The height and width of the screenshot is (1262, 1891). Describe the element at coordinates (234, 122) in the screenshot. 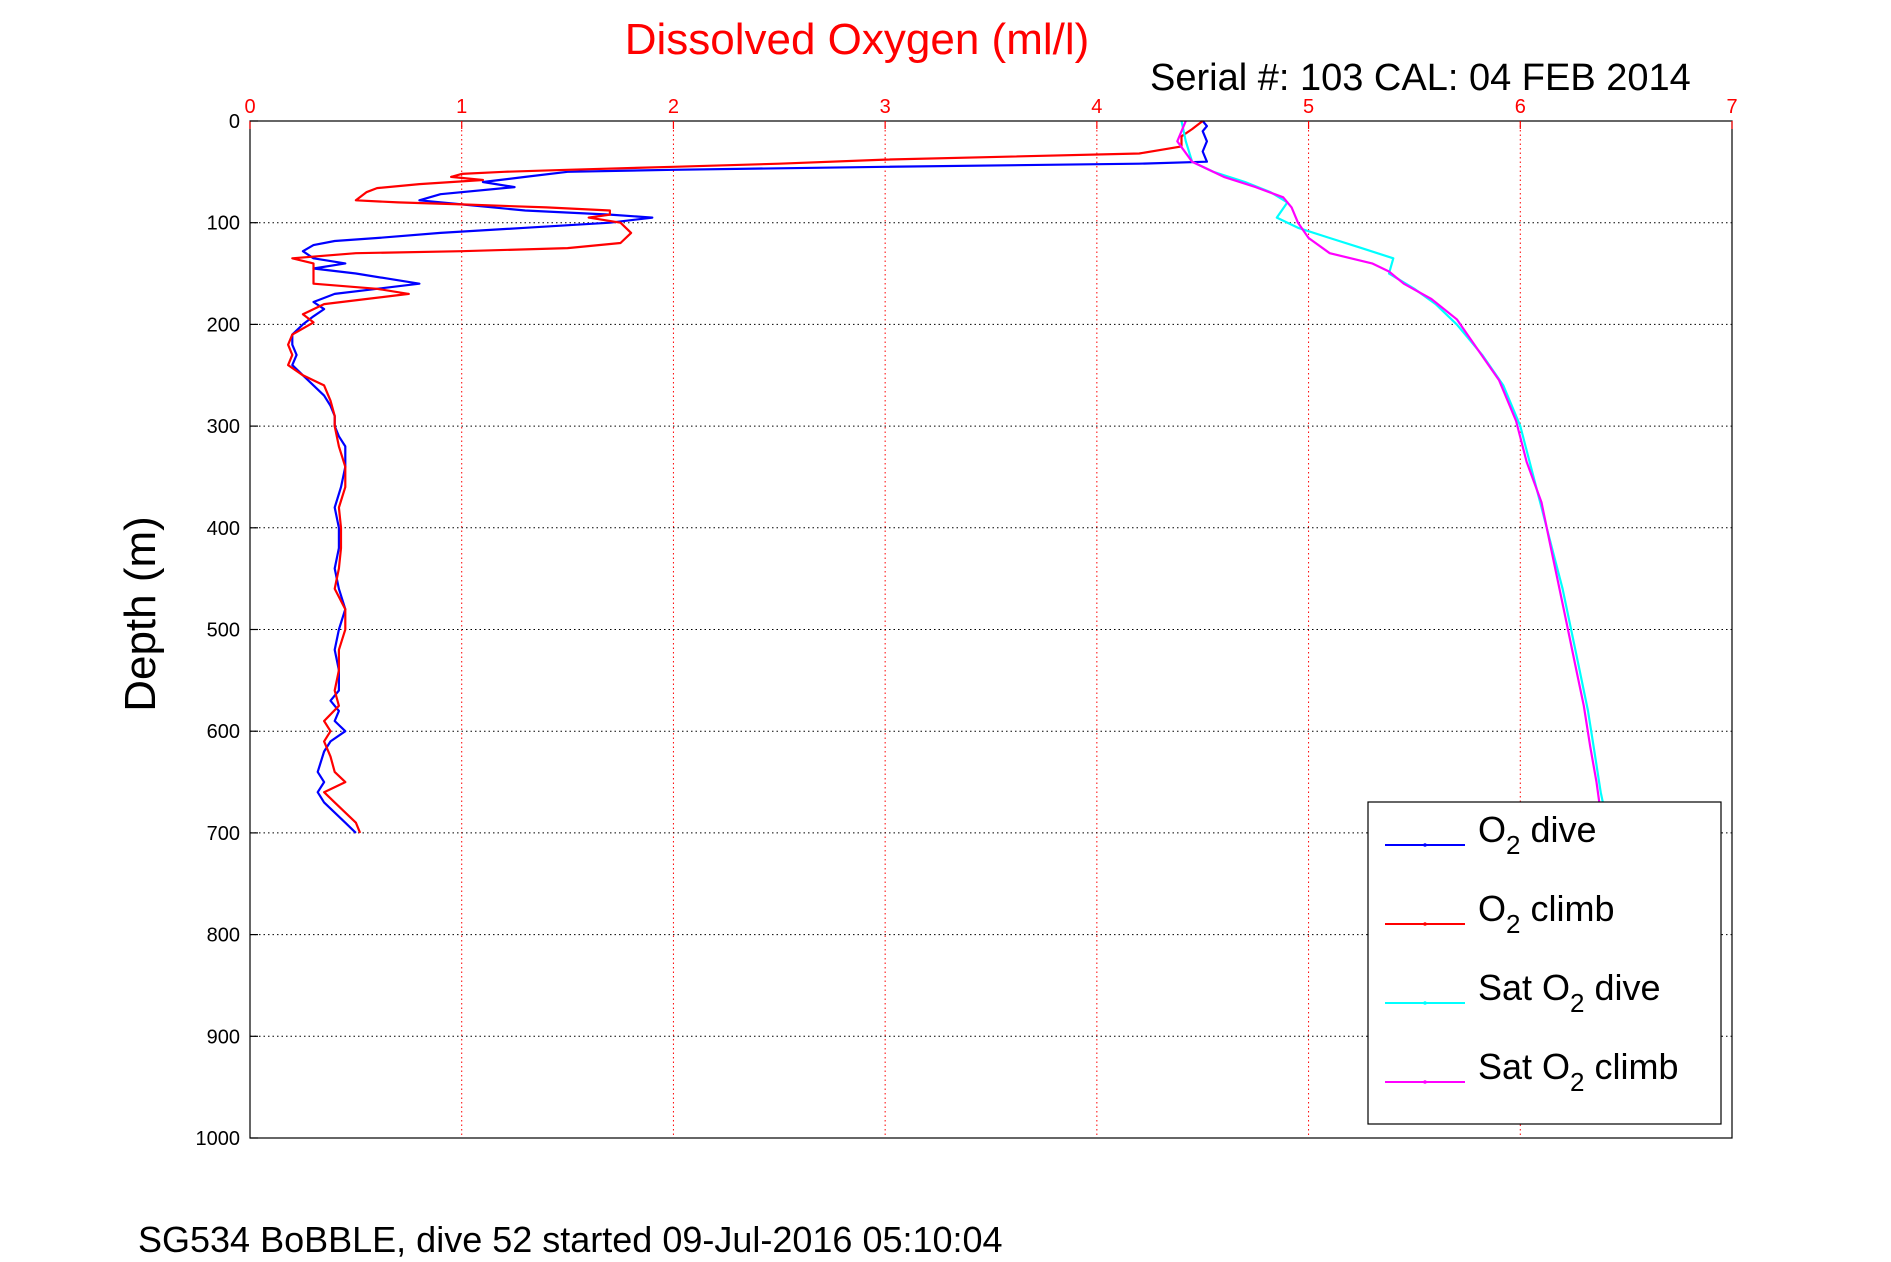

I see `y-tick-label: 0` at that location.